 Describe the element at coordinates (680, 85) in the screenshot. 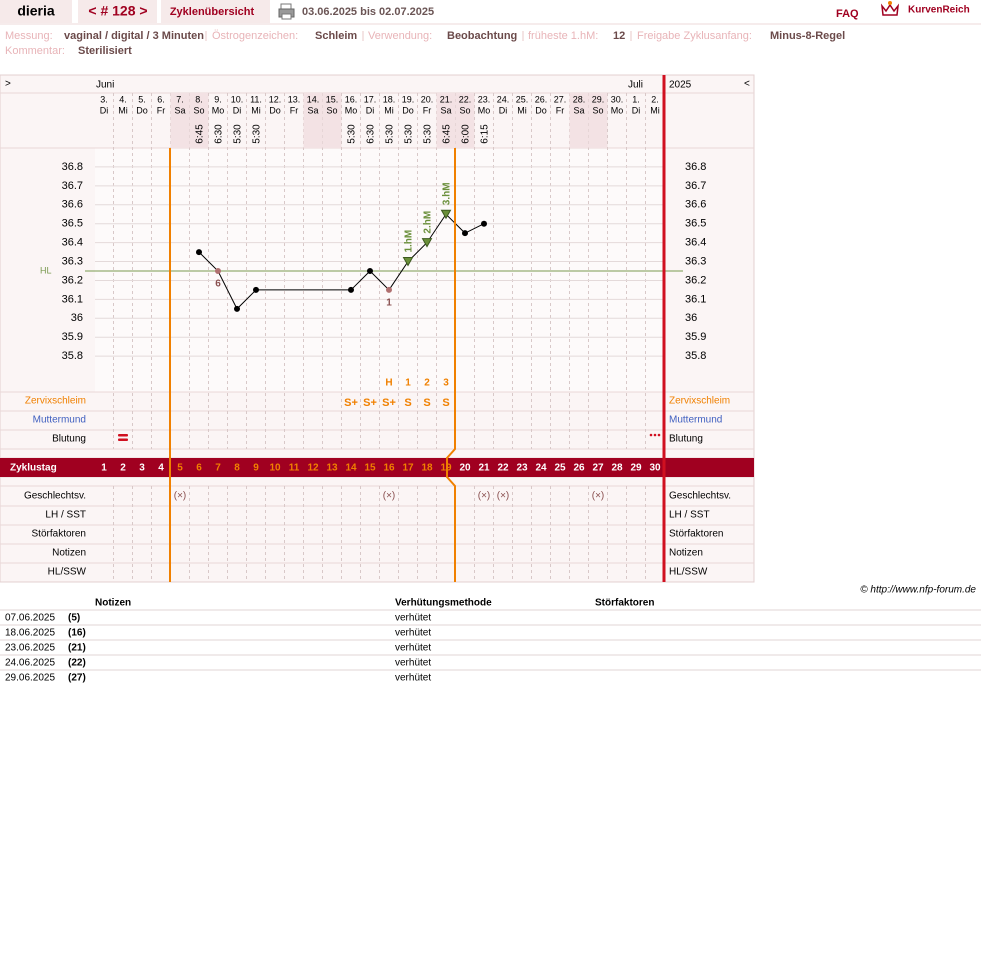

I see `year-label: 2025` at that location.